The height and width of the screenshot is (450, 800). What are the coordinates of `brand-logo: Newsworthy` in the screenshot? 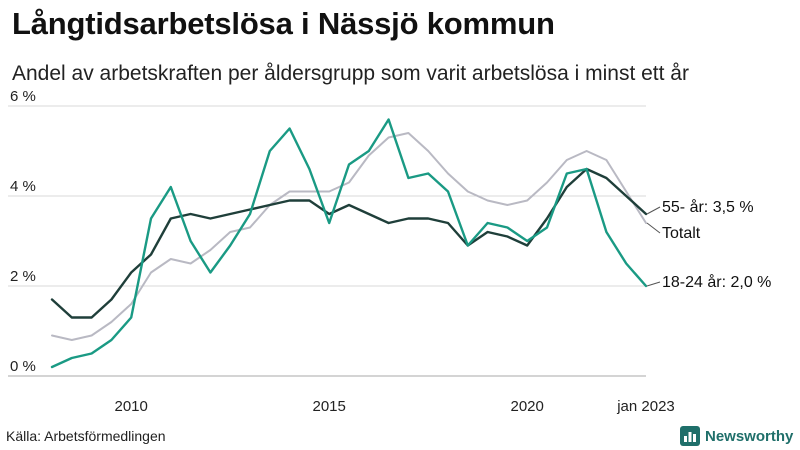 It's located at (736, 436).